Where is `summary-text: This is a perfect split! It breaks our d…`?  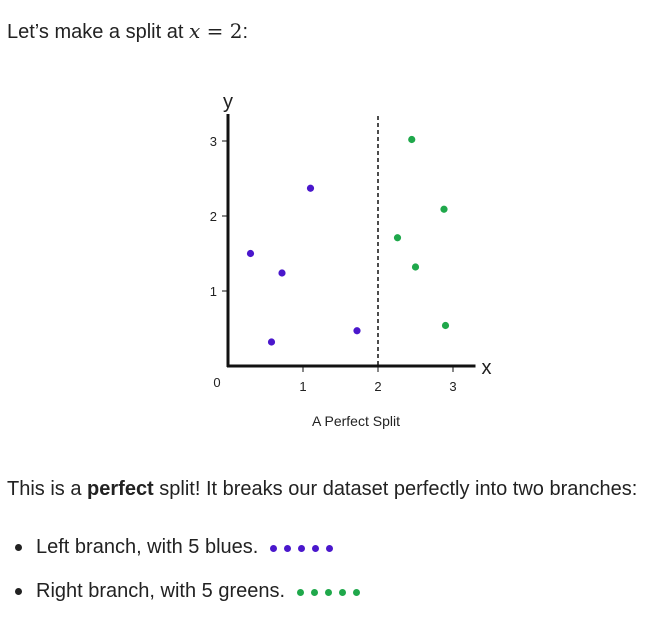 summary-text: This is a perfect split! It breaks our d… is located at coordinates (322, 489).